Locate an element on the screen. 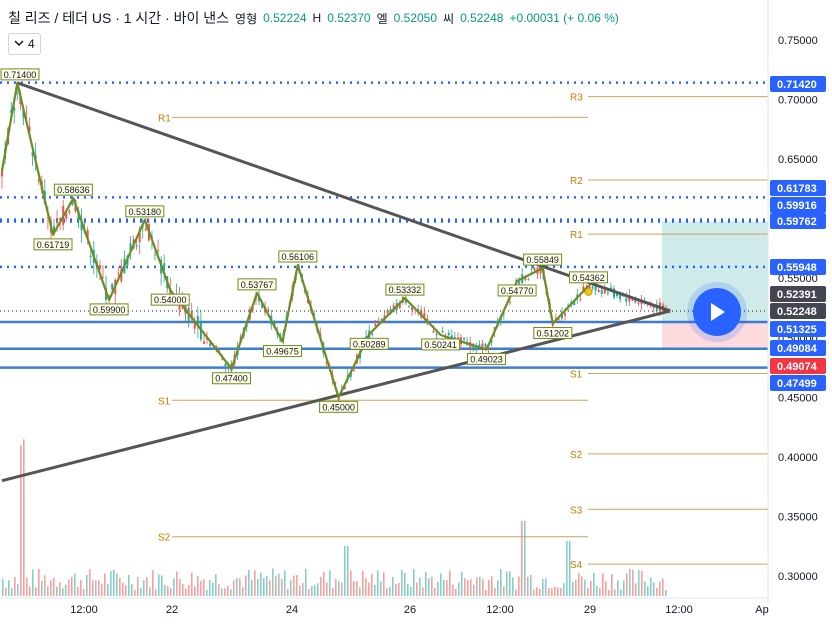 The width and height of the screenshot is (832, 627). x-tick-label: Ap is located at coordinates (761, 610).